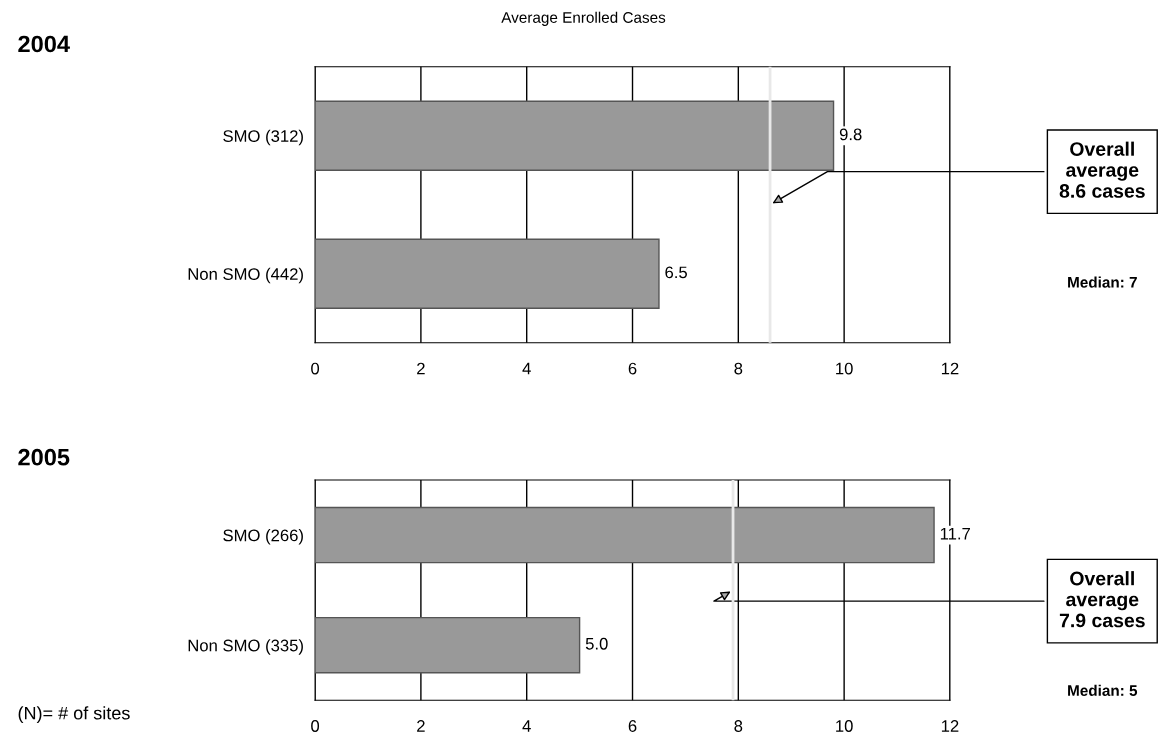  I want to click on text: (N)= # of sites, so click(74, 715).